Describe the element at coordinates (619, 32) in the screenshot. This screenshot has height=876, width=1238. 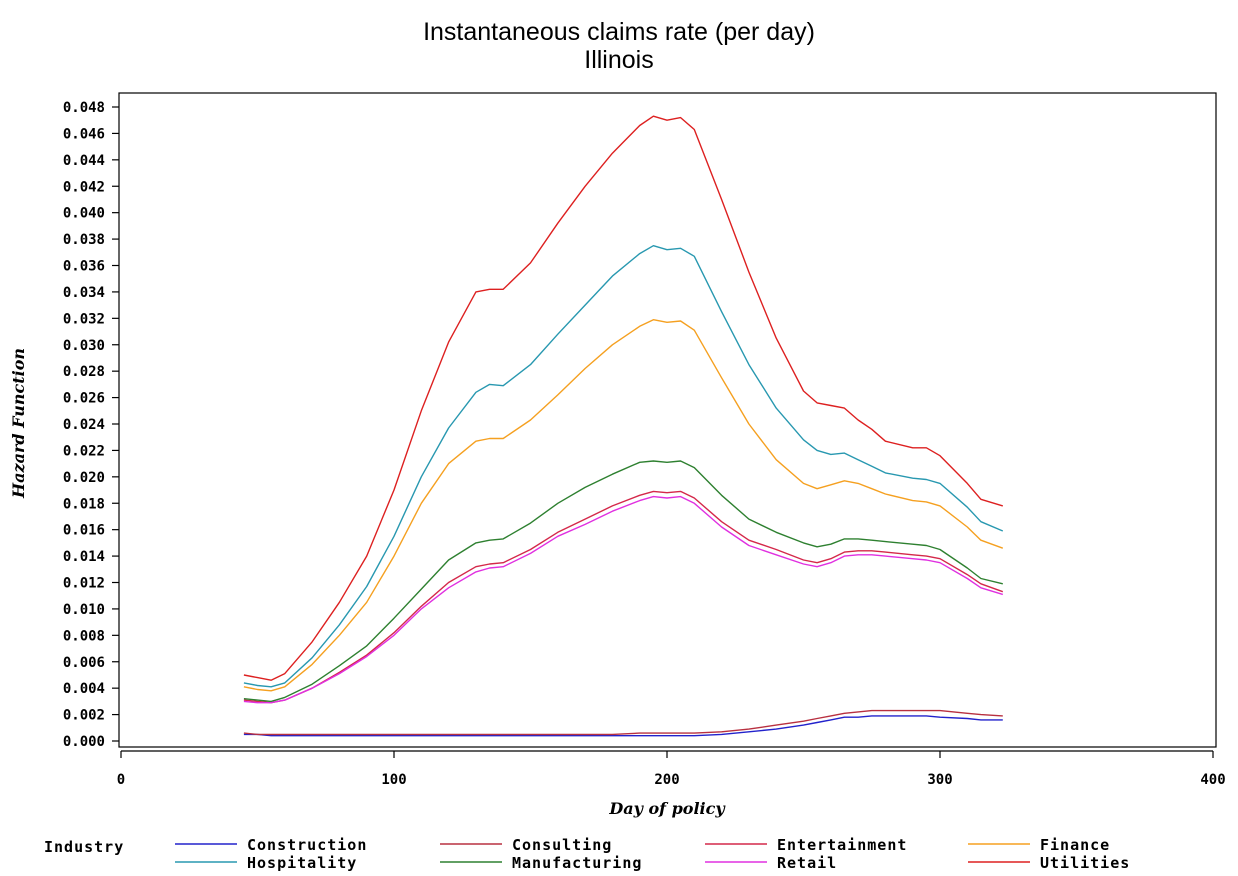
I see `chart-title: Instantaneous claims rate (per day)` at that location.